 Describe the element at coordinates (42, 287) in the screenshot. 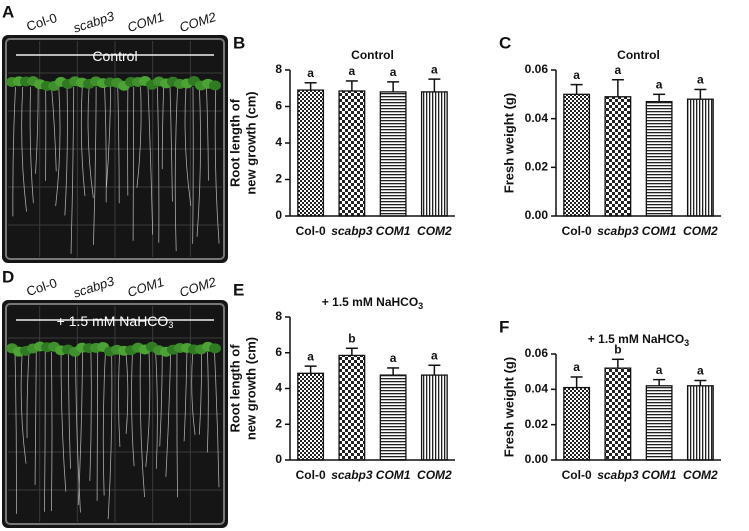

I see `genotype-label: Col-0` at that location.